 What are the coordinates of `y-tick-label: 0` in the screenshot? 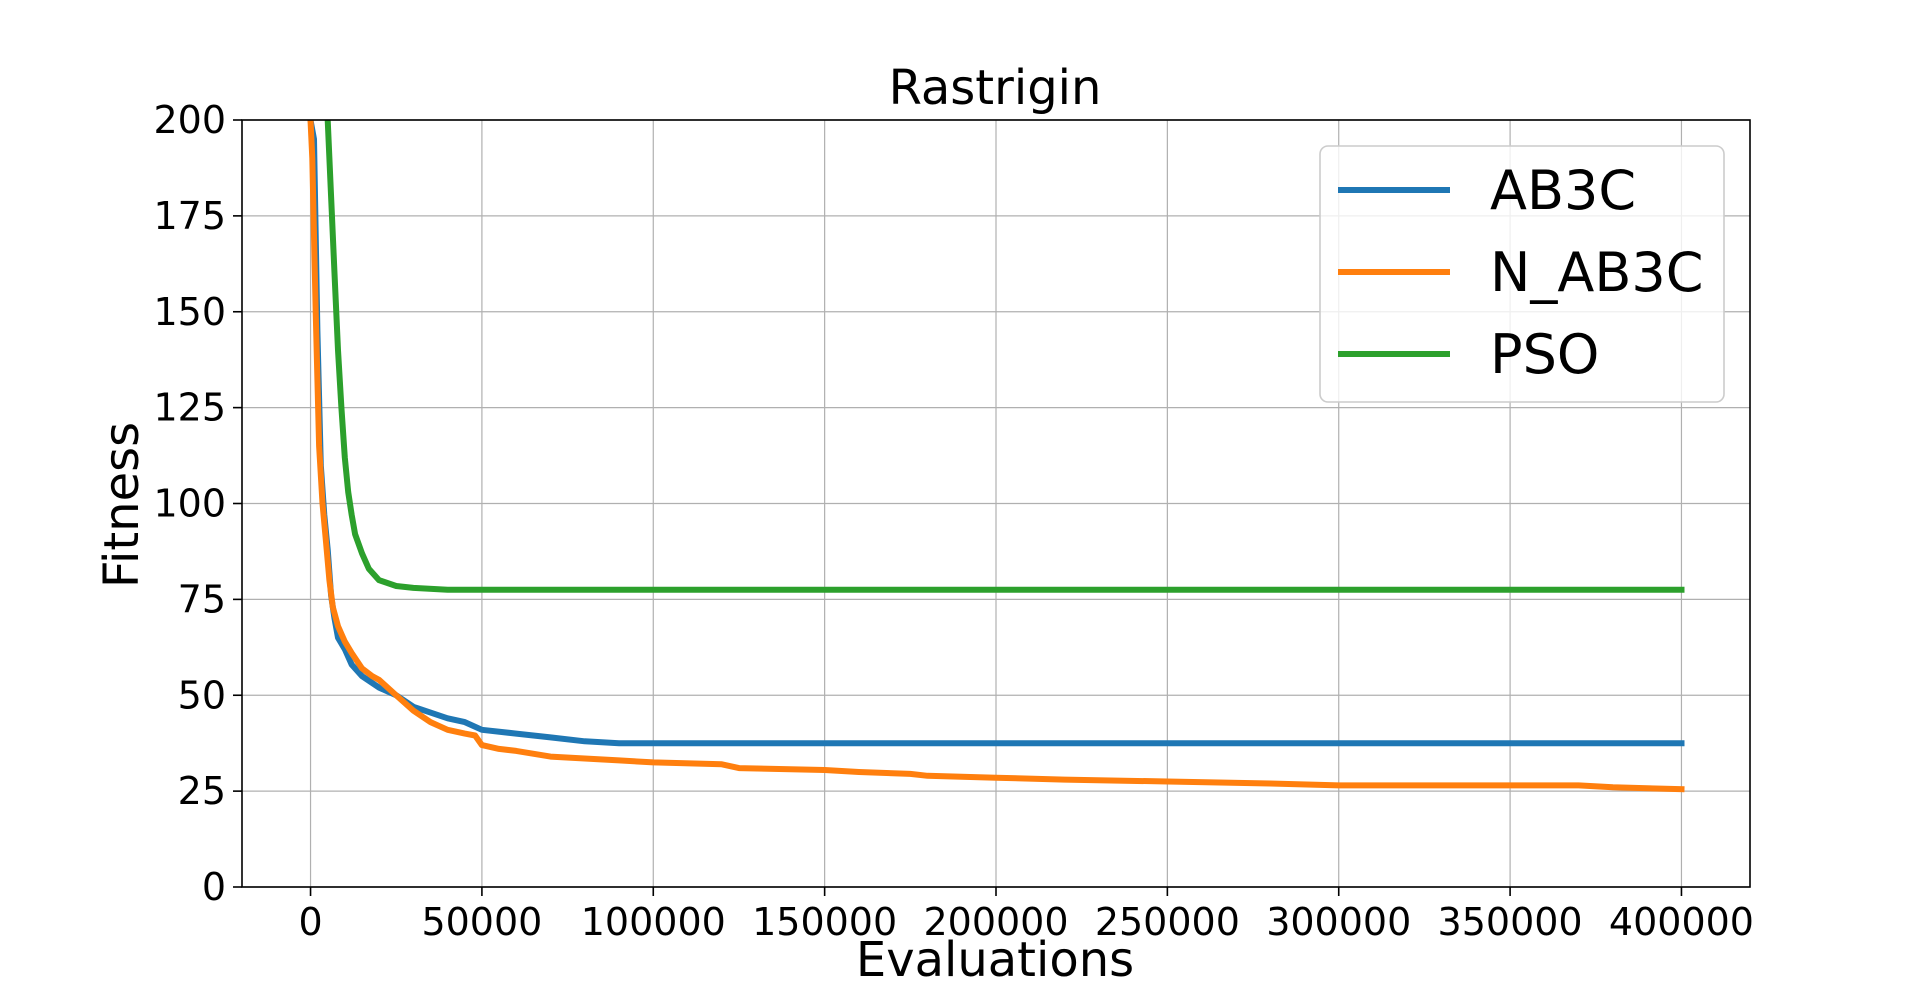 It's located at (214, 887).